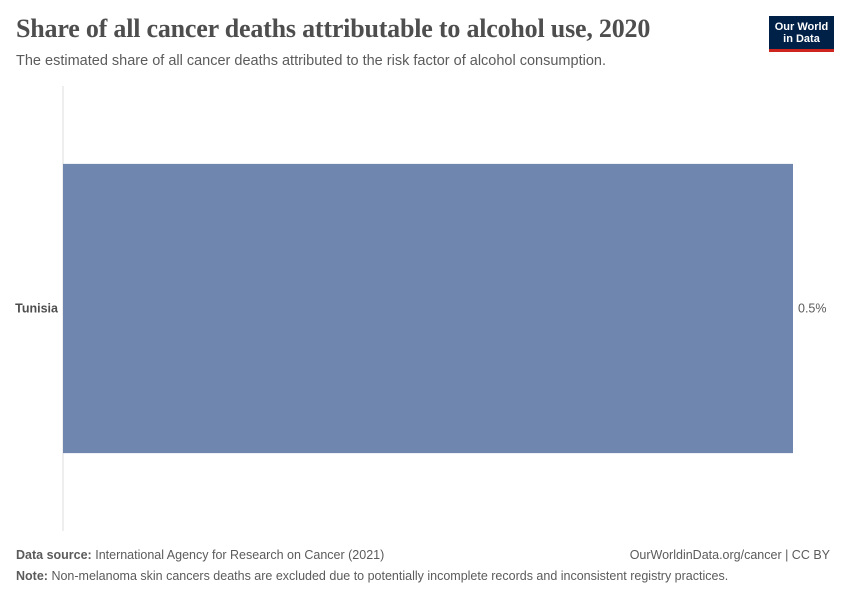 This screenshot has width=850, height=600. I want to click on logo-text: Our World in Data, so click(801, 32).